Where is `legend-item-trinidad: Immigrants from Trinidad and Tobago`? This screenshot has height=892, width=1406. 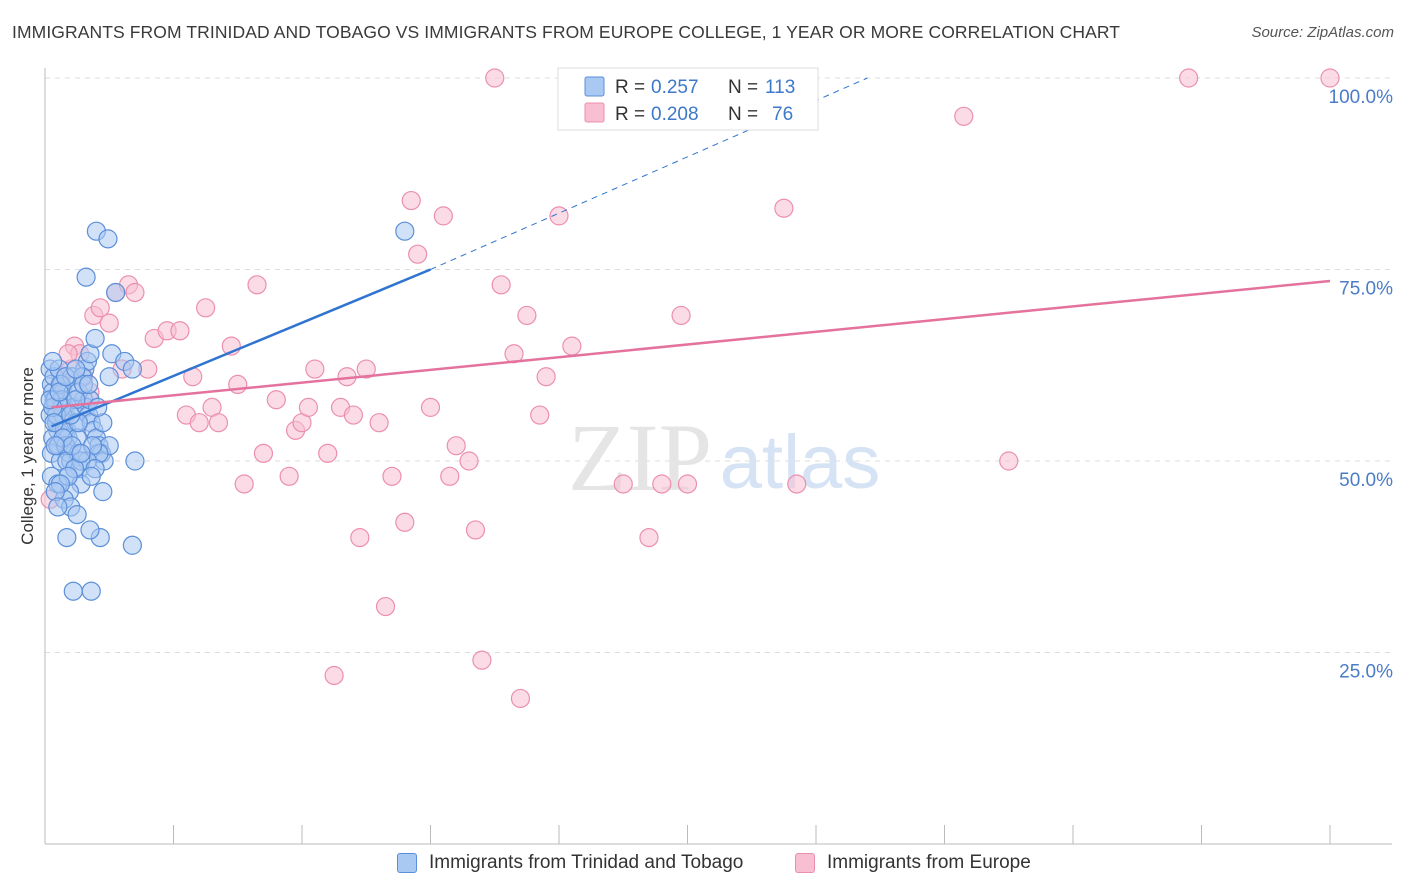 legend-item-trinidad: Immigrants from Trinidad and Tobago is located at coordinates (570, 863).